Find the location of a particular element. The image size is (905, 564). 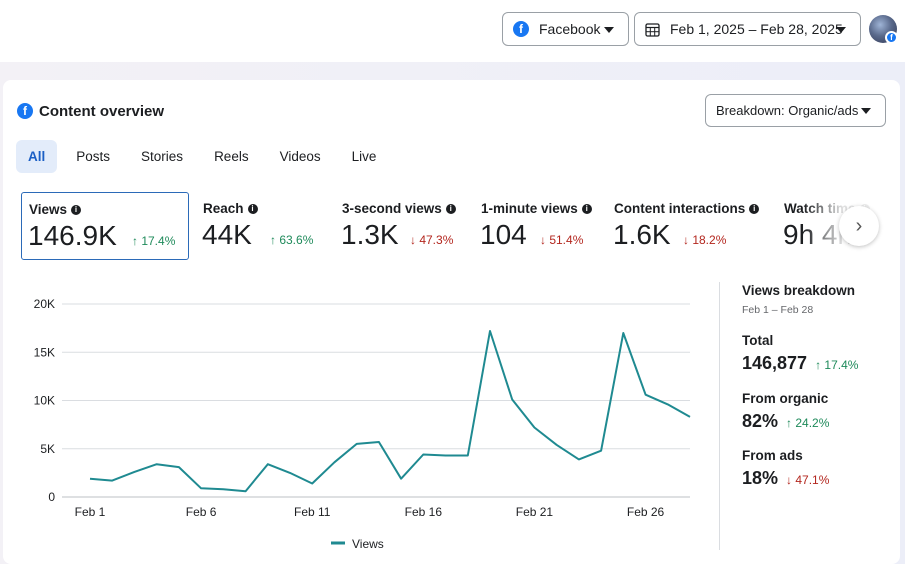

views-breakdown-title: Views breakdown is located at coordinates (799, 290).